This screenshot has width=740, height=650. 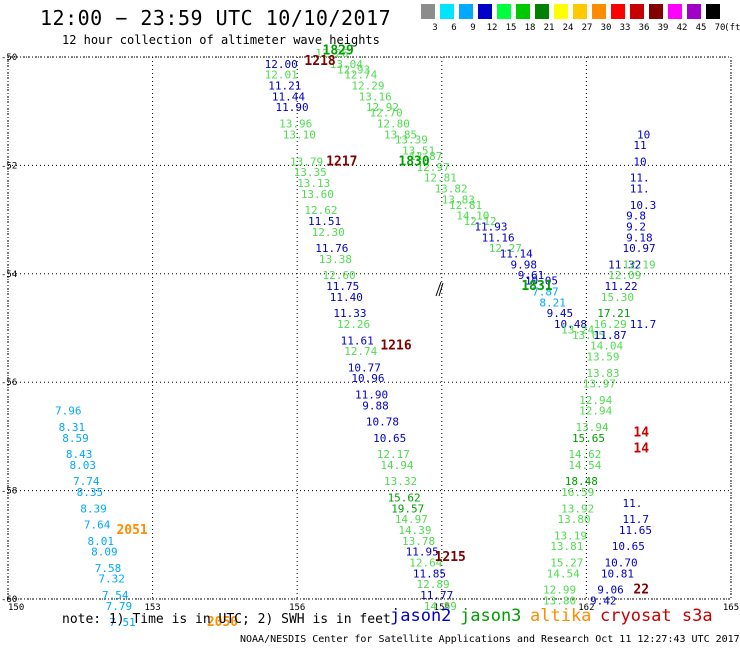 I want to click on swh-value: 7.51, so click(x=122, y=622).